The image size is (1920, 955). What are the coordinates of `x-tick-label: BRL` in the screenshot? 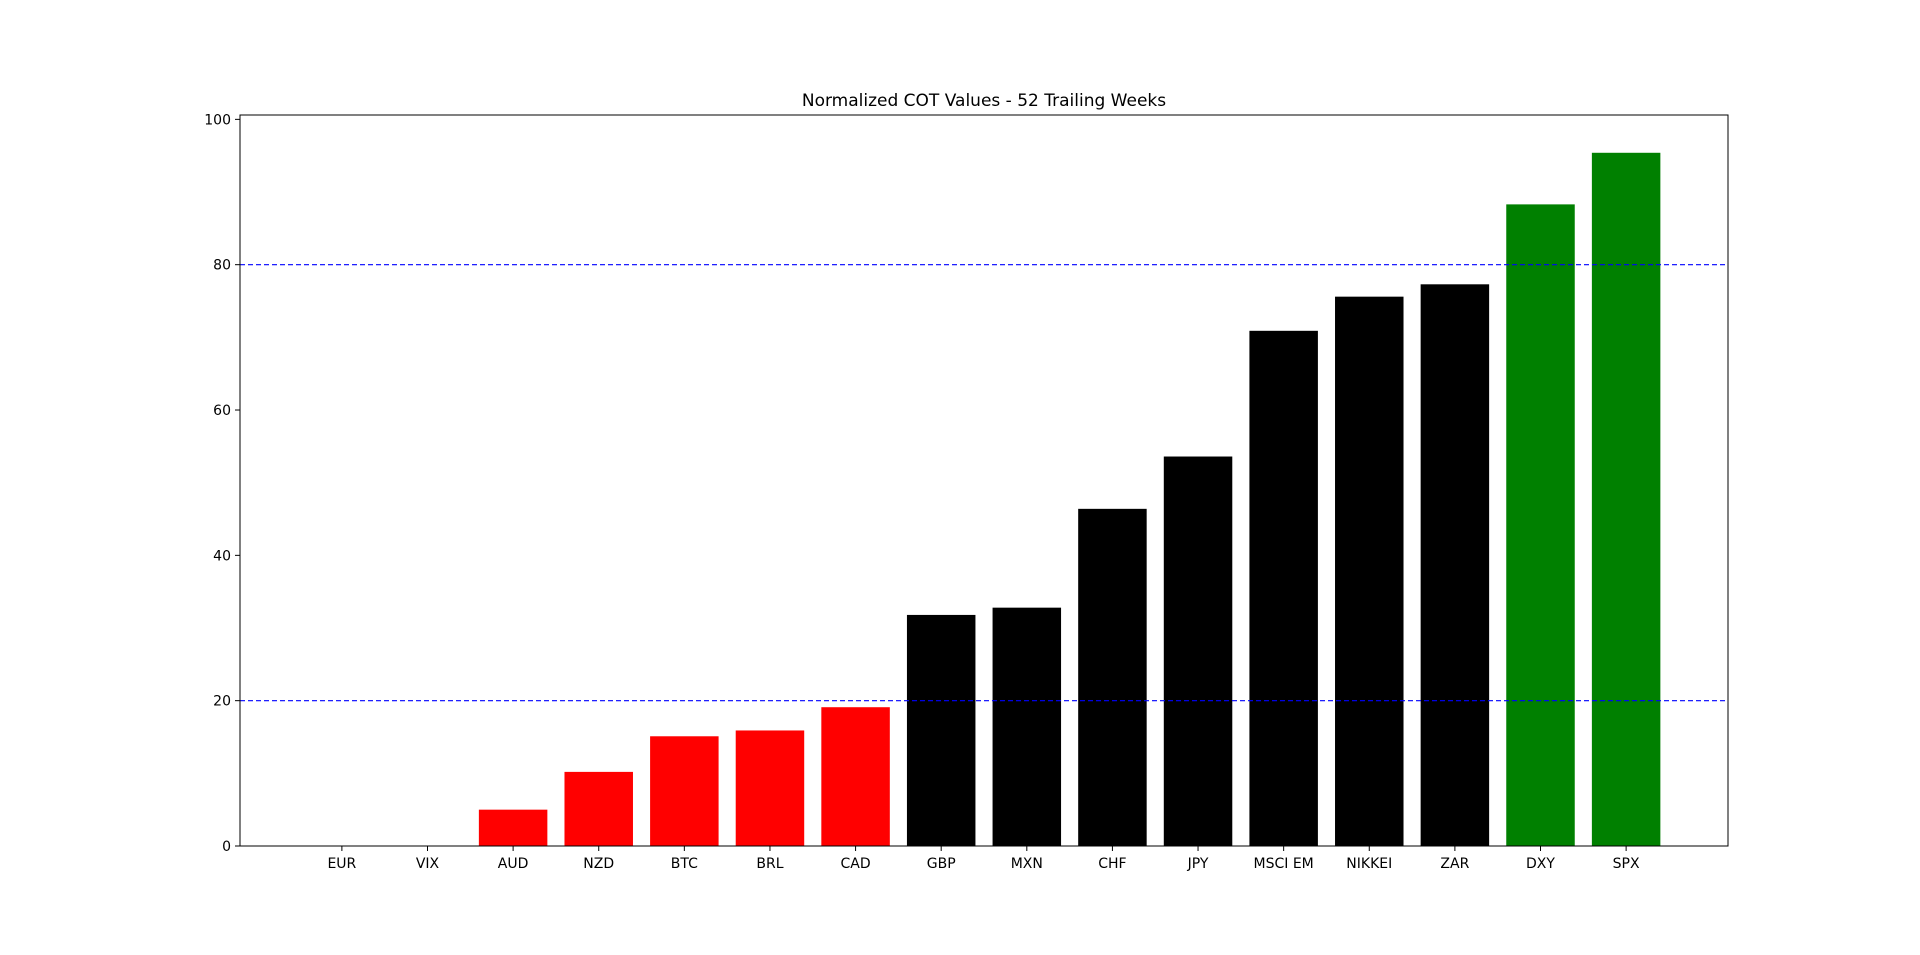 It's located at (769, 864).